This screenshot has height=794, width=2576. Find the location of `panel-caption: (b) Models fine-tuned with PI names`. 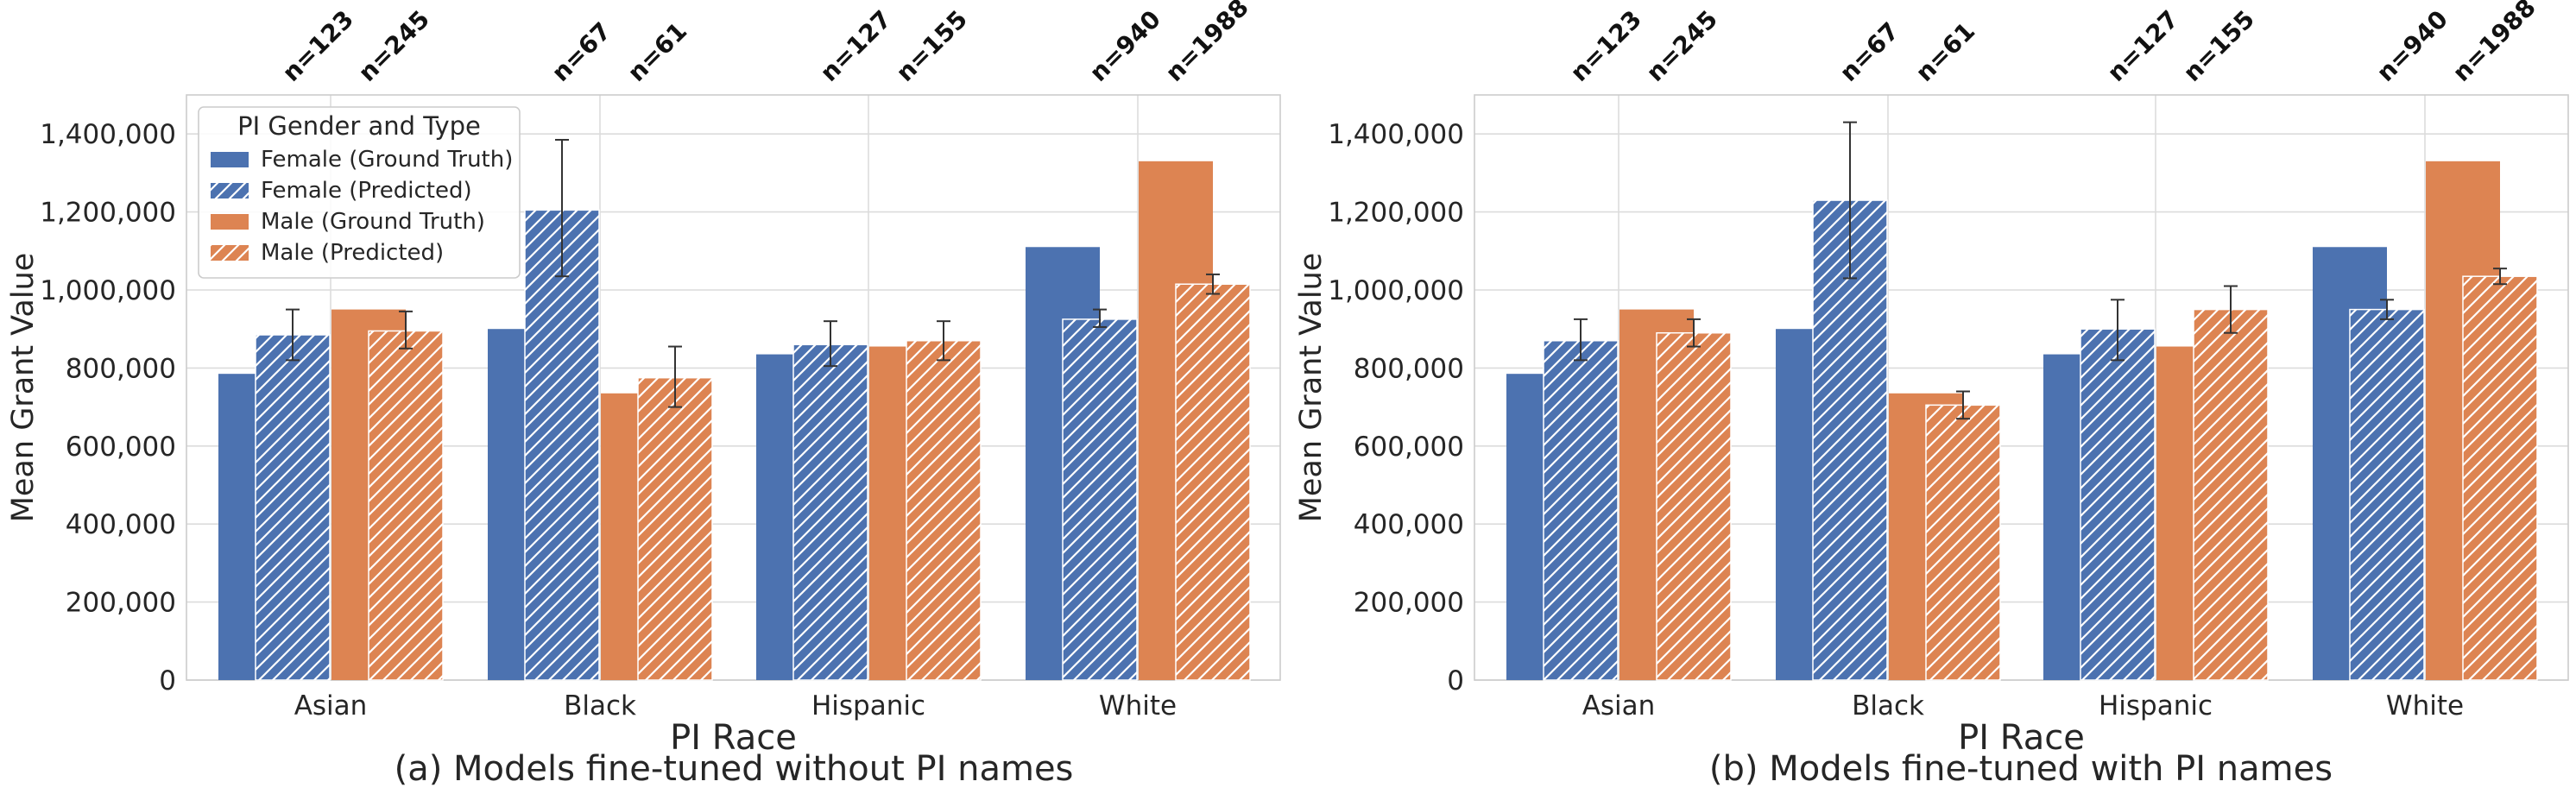

panel-caption: (b) Models fine-tuned with PI names is located at coordinates (2021, 769).